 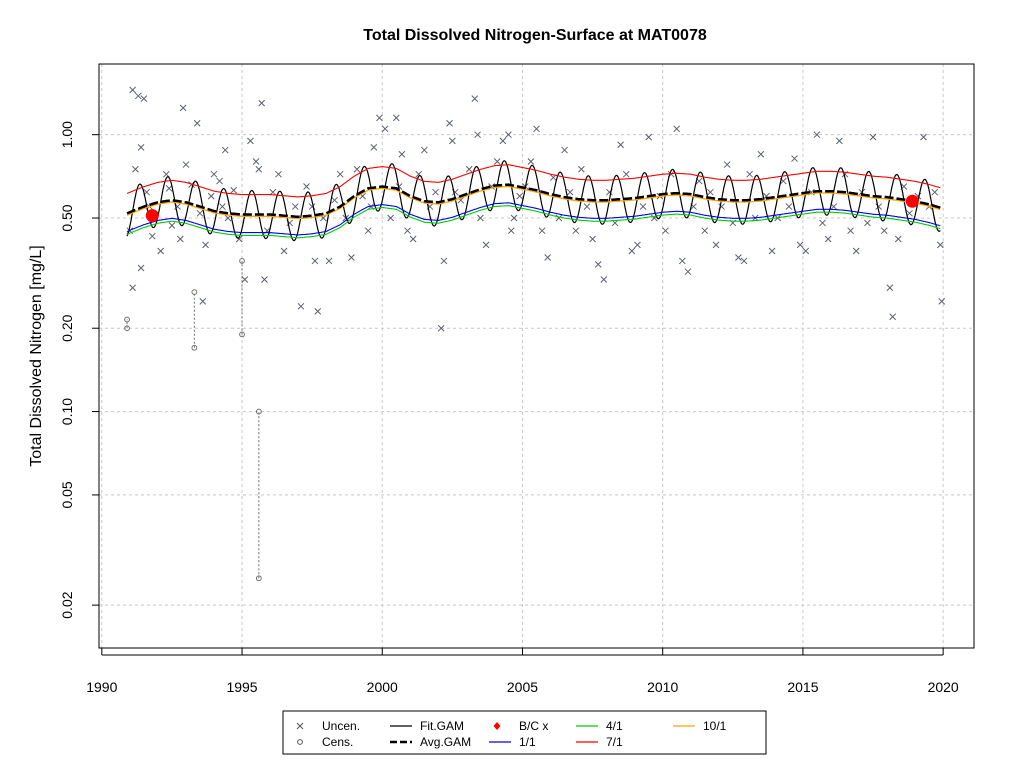 What do you see at coordinates (524, 732) in the screenshot?
I see `legend-box` at bounding box center [524, 732].